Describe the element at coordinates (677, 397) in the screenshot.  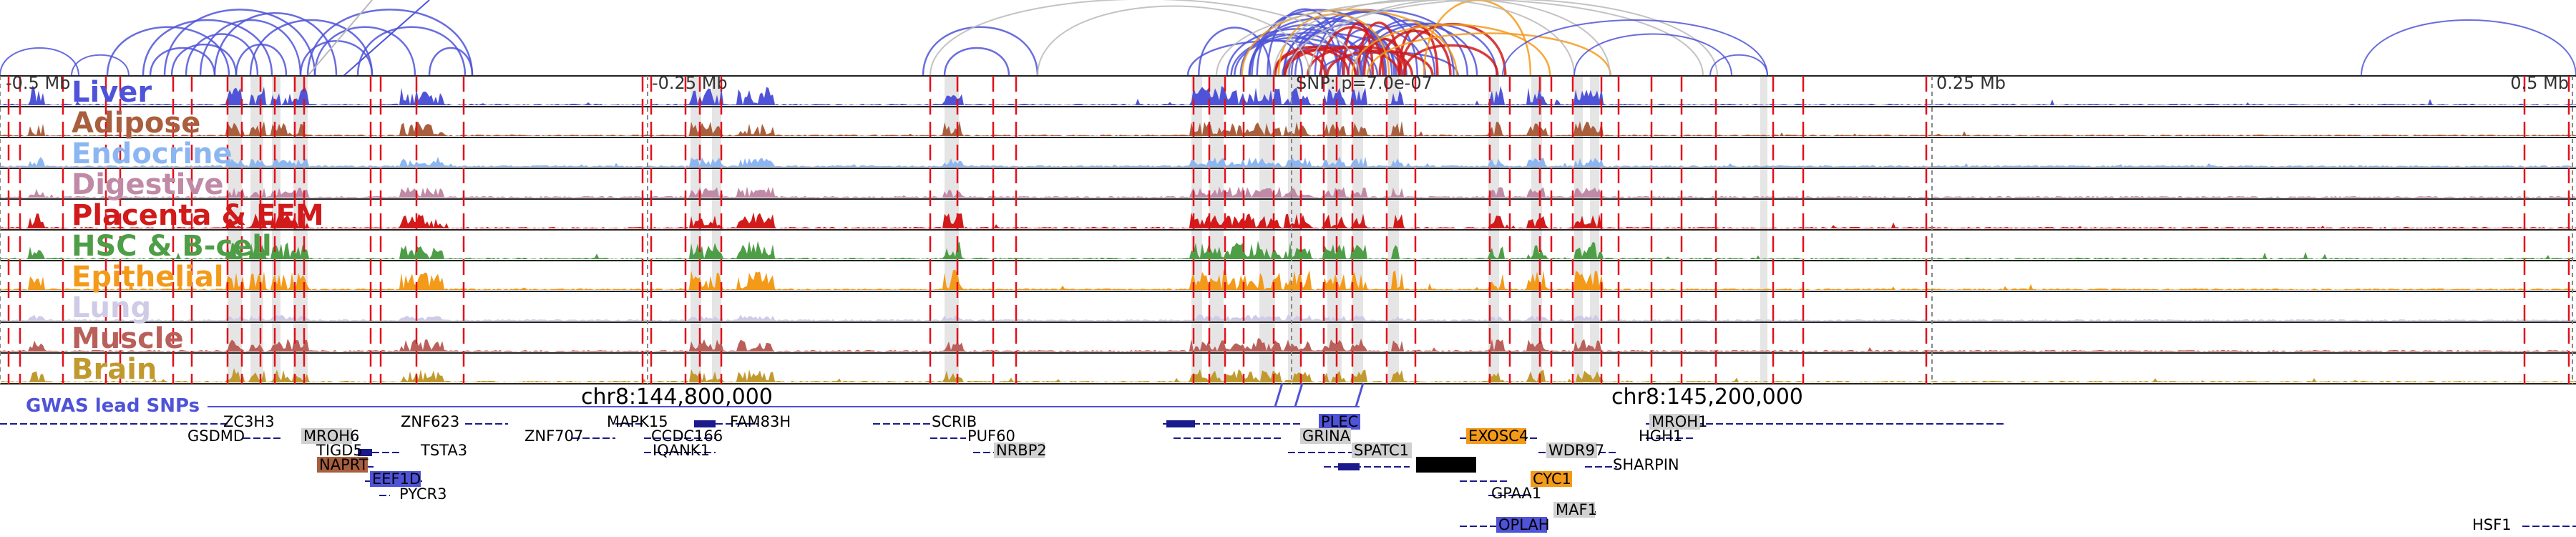
I see `coordinate-label-0: chr8:144,800,000` at that location.